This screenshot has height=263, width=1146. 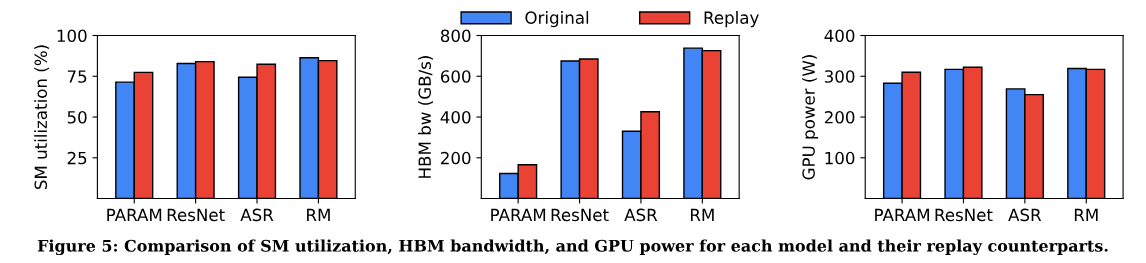 What do you see at coordinates (42, 117) in the screenshot?
I see `y-axis-title: SM utilization (%)` at bounding box center [42, 117].